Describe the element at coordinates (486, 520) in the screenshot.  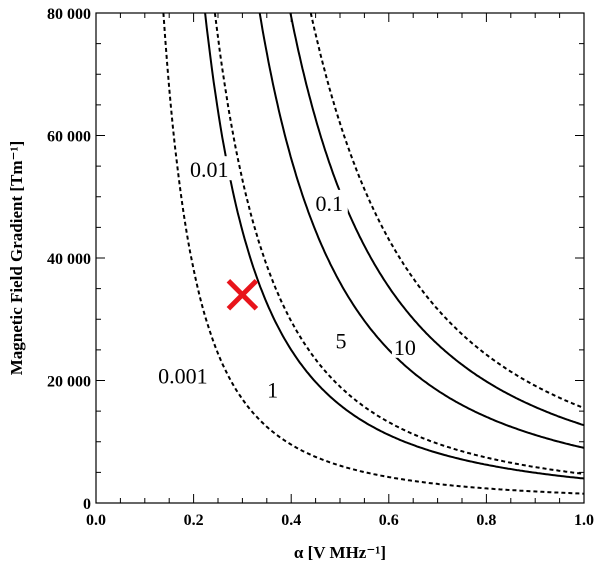
I see `x-tick-label-0-8: 0.8` at that location.